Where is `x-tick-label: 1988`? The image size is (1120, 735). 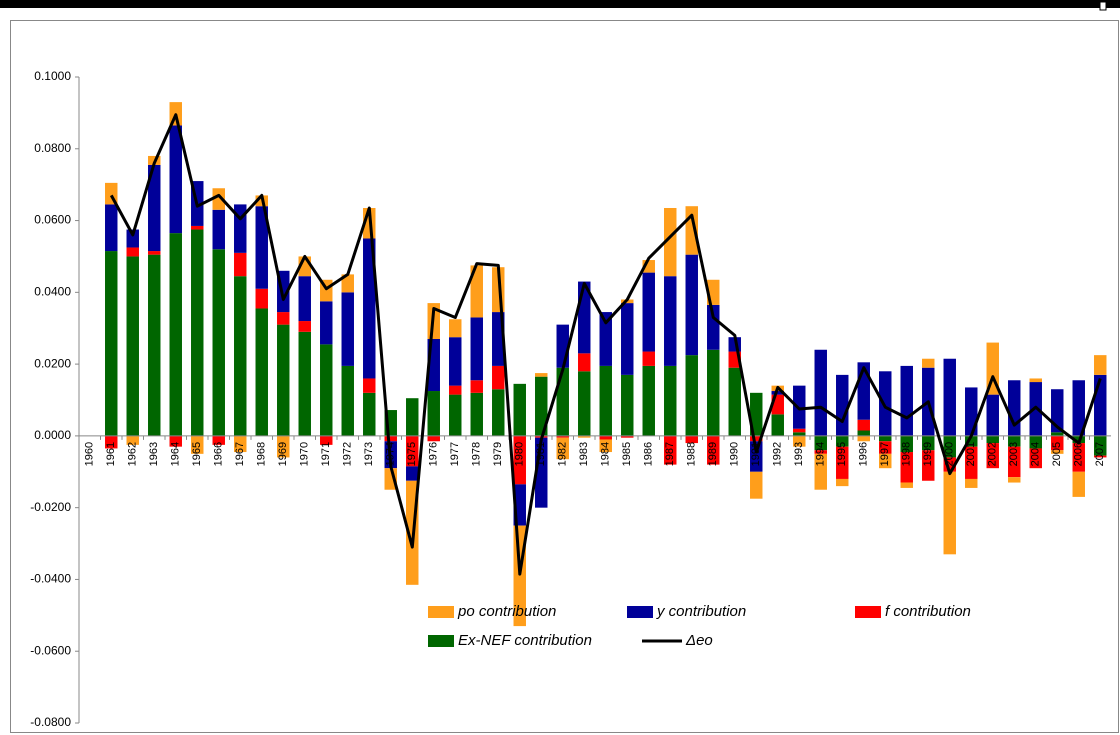 x-tick-label: 1988 is located at coordinates (692, 454).